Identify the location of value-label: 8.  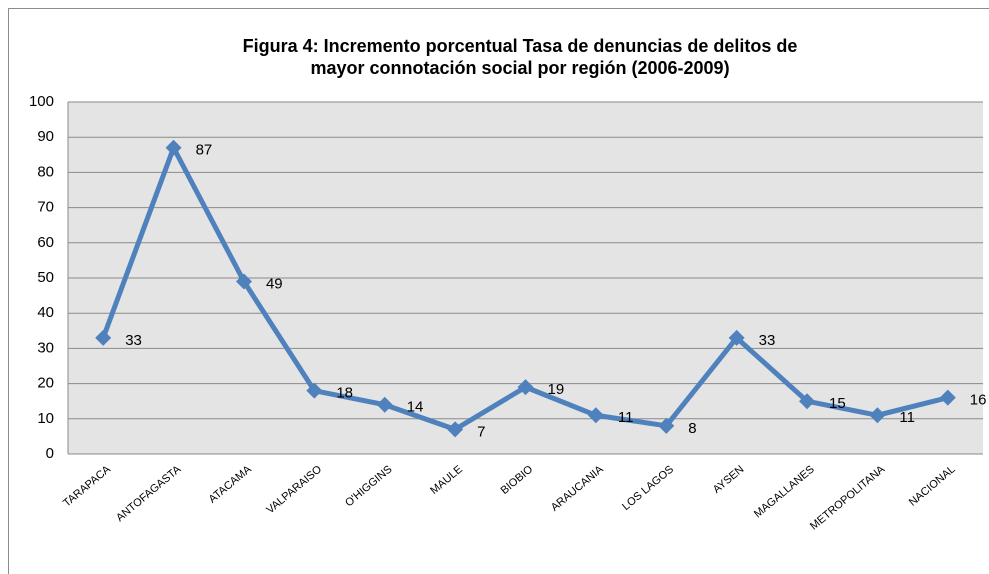
(692, 428).